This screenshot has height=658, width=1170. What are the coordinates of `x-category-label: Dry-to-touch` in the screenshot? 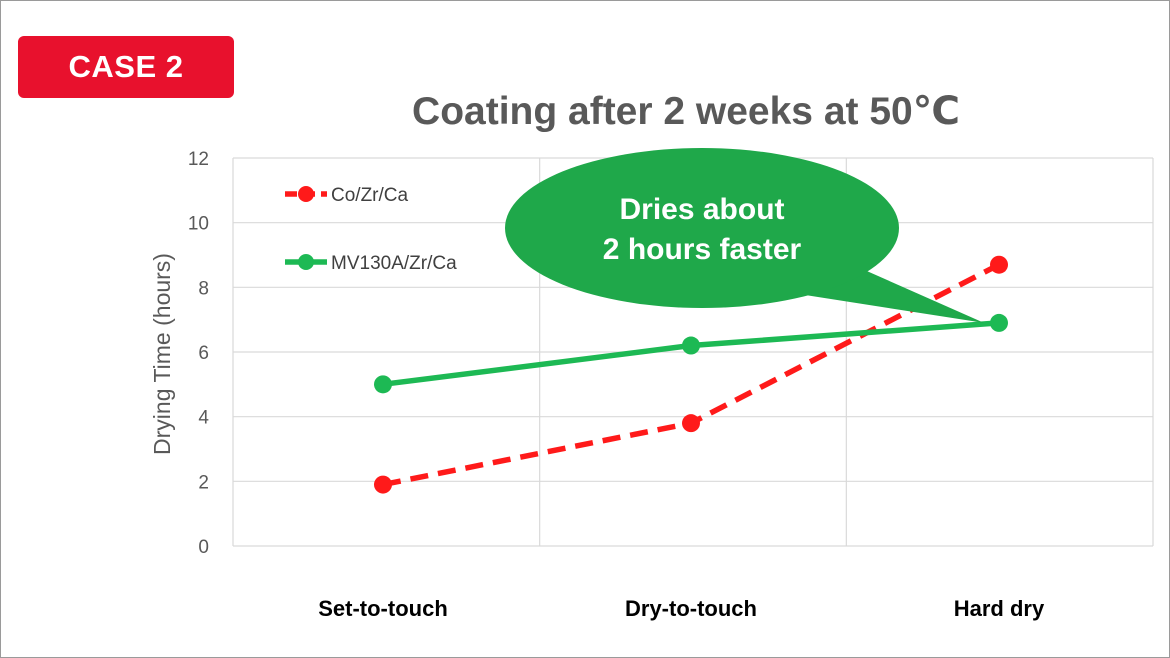 It's located at (691, 608).